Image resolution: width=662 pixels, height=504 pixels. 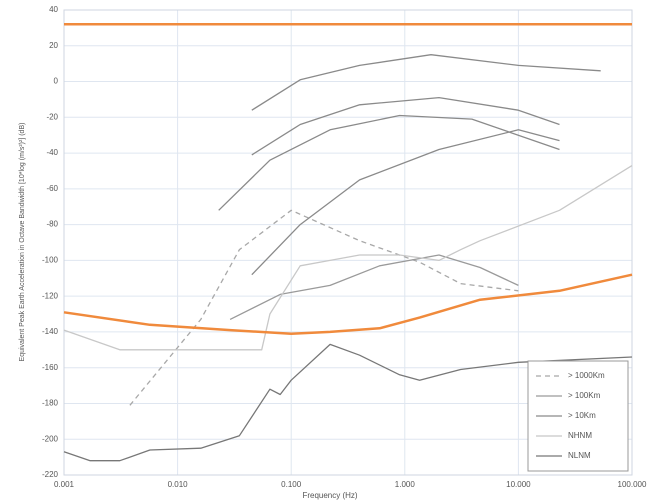 I want to click on legend-label: NLNM, so click(x=579, y=455).